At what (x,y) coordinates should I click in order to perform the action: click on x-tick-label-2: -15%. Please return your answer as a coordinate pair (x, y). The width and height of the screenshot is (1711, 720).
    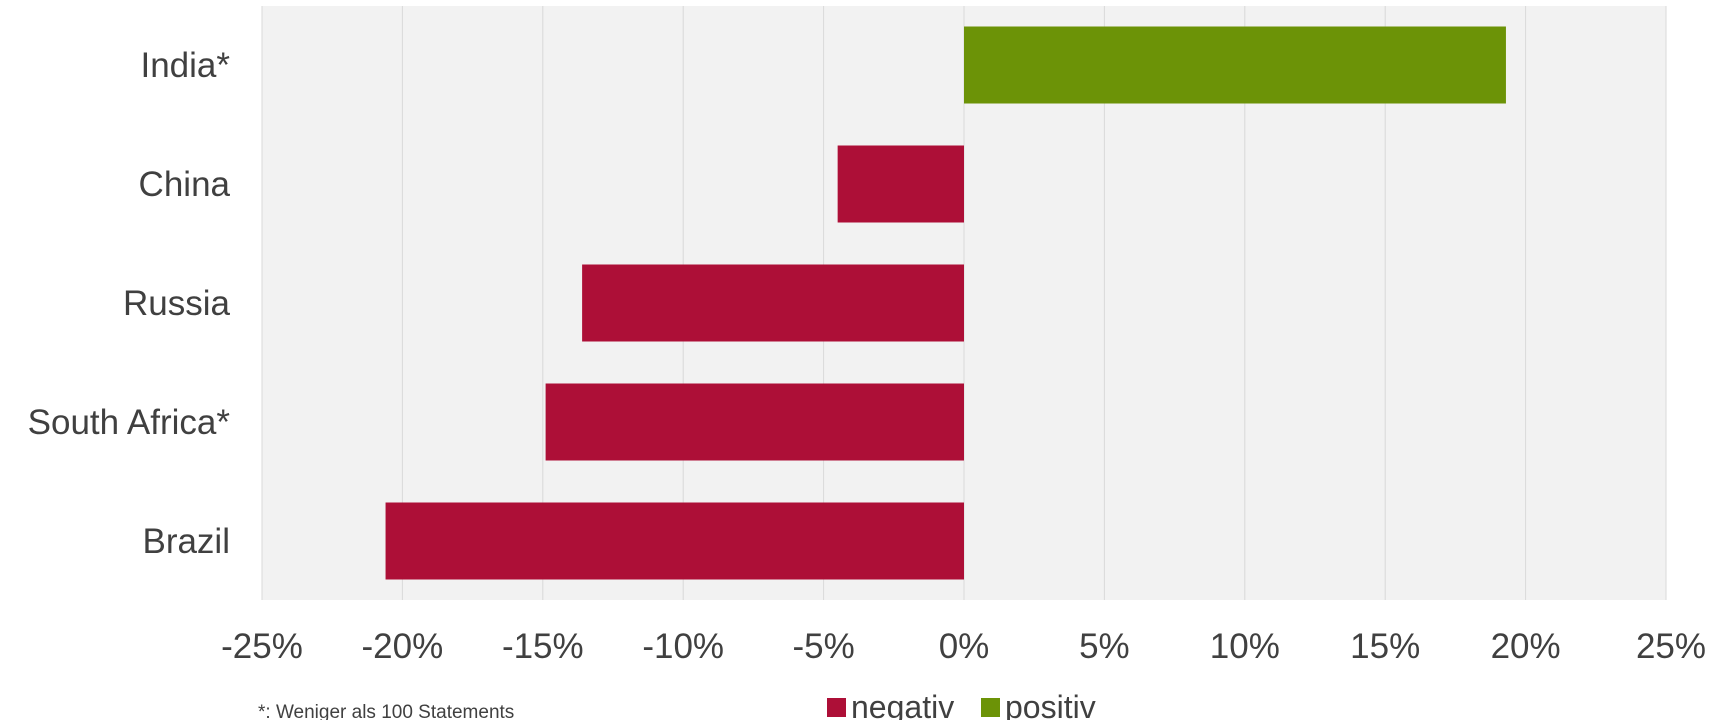
    Looking at the image, I should click on (543, 646).